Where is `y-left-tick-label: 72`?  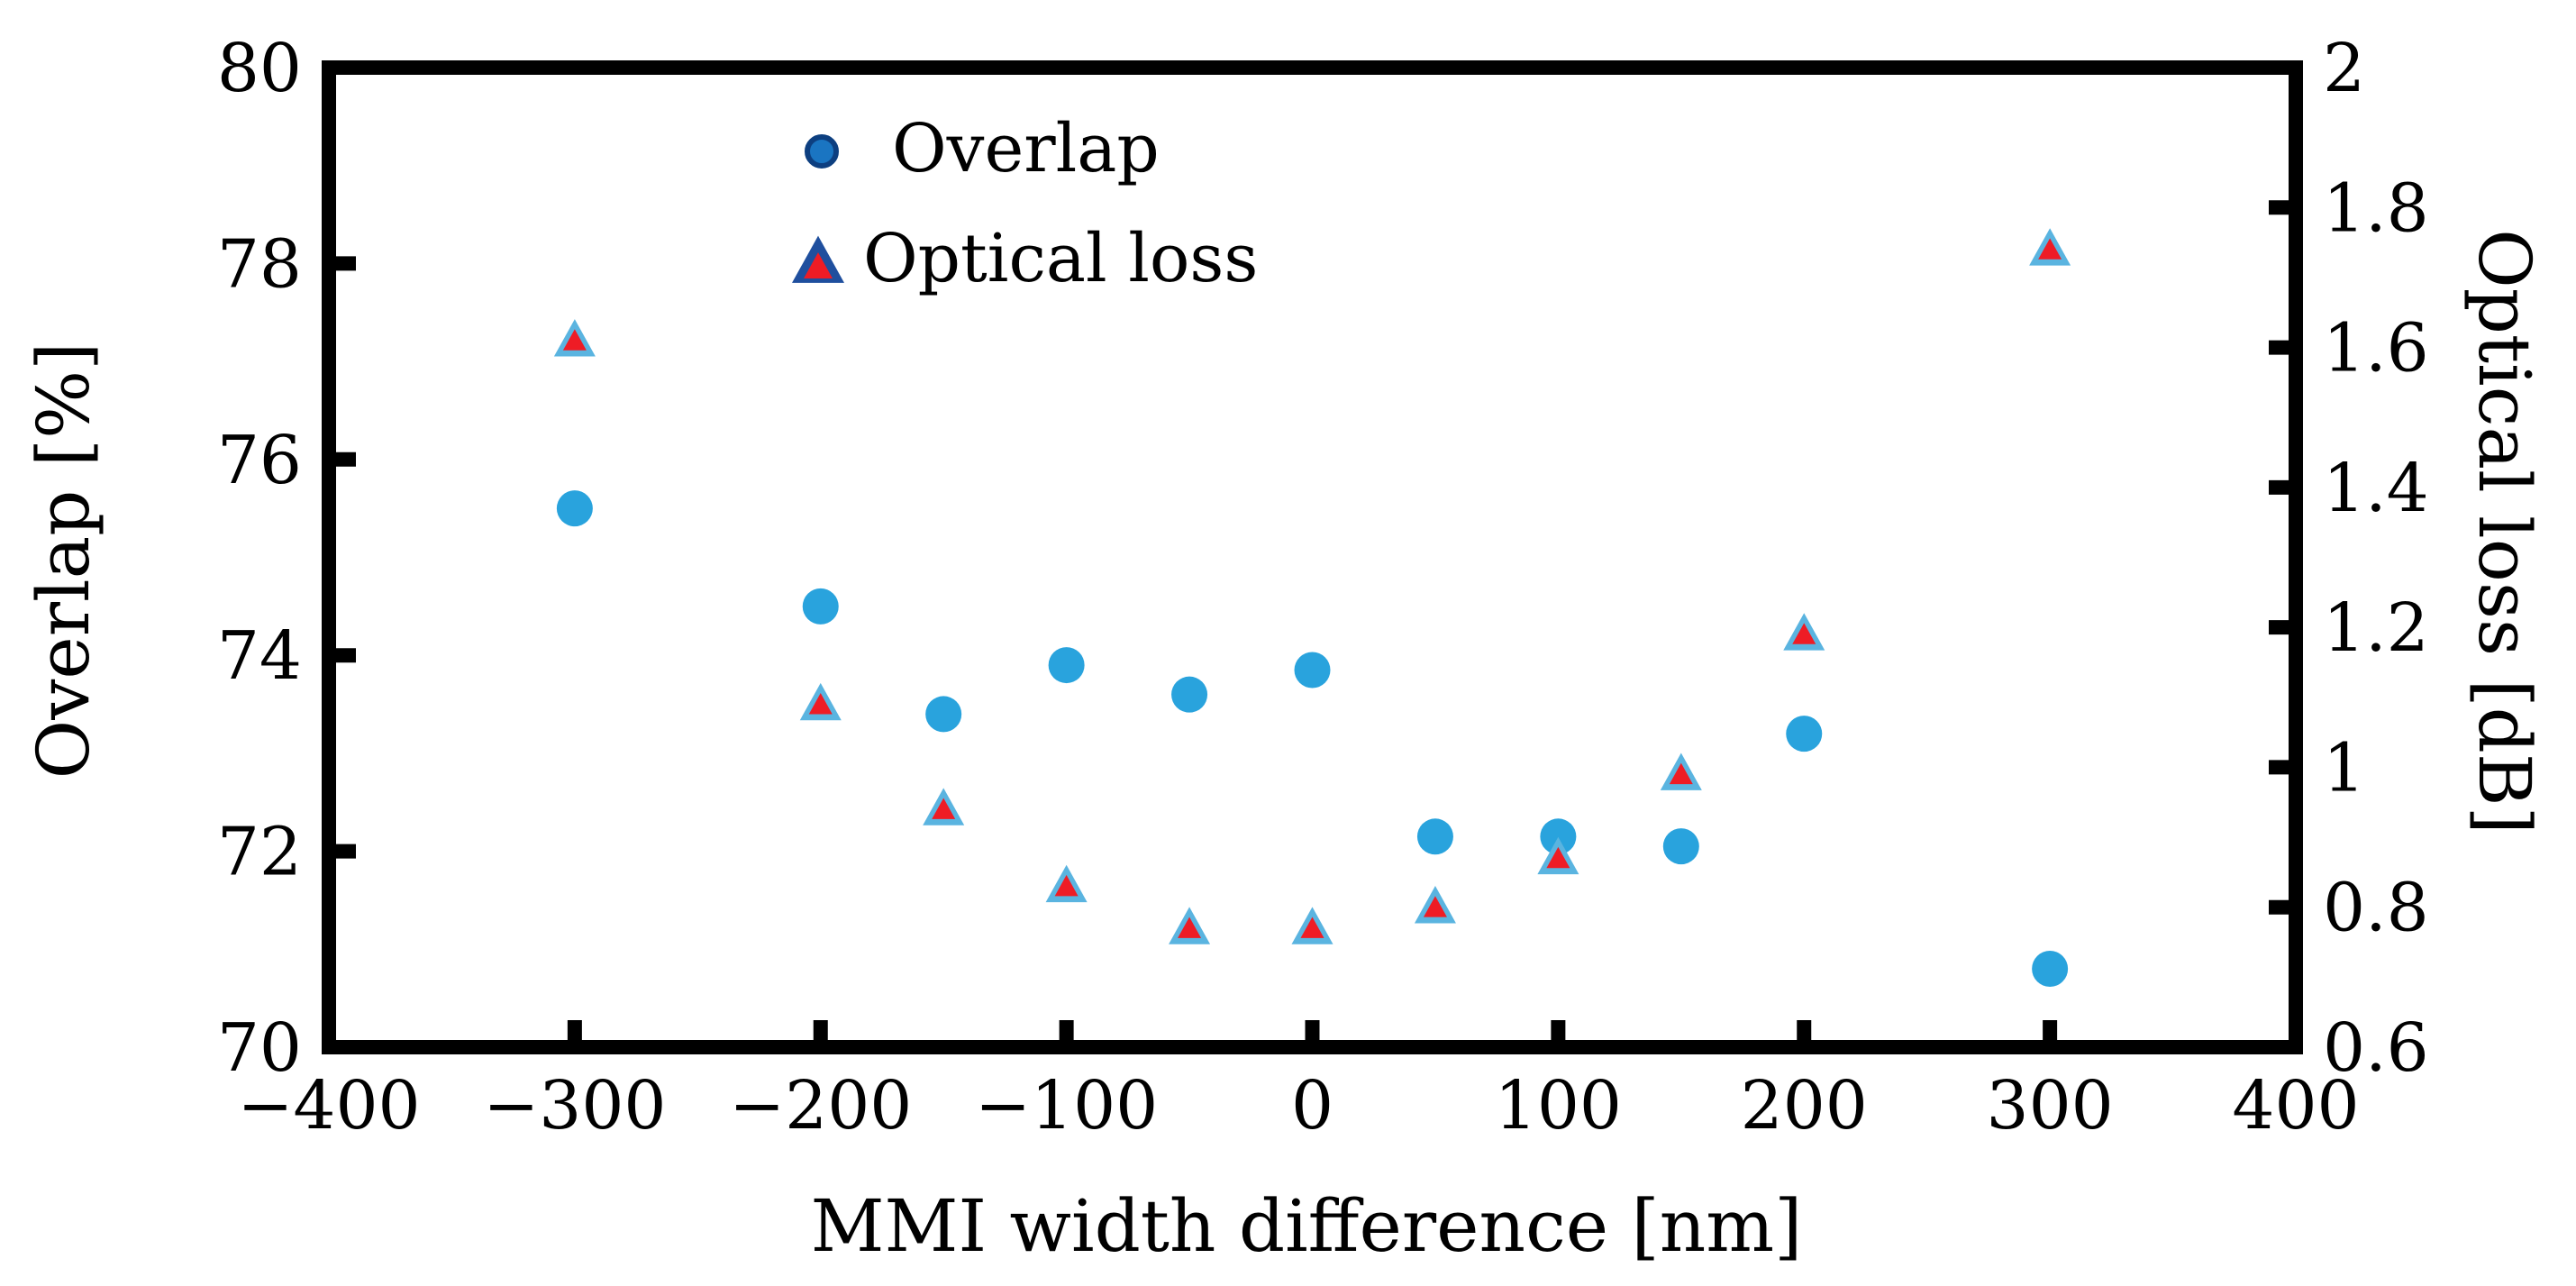
y-left-tick-label: 72 is located at coordinates (259, 852).